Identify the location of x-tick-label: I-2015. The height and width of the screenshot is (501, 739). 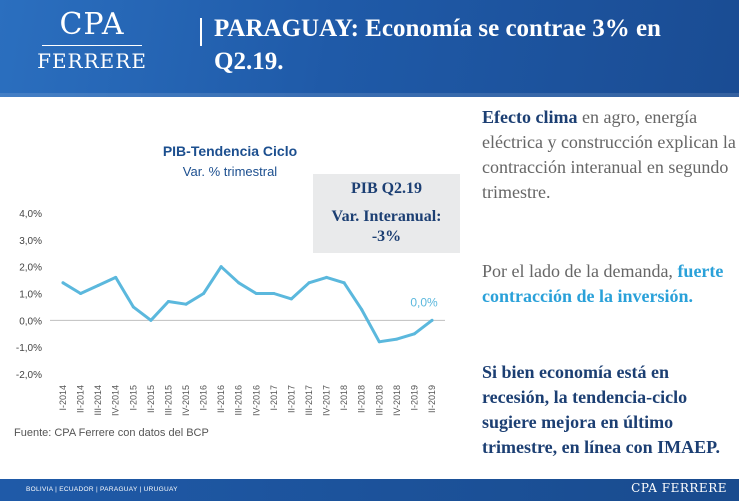
(133, 398).